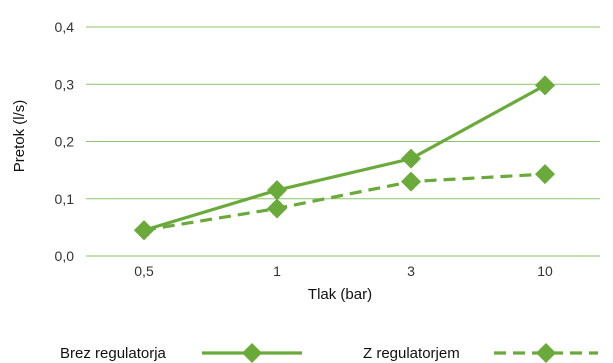 The height and width of the screenshot is (363, 613). Describe the element at coordinates (113, 353) in the screenshot. I see `legend-label: Brez regulatorja` at that location.